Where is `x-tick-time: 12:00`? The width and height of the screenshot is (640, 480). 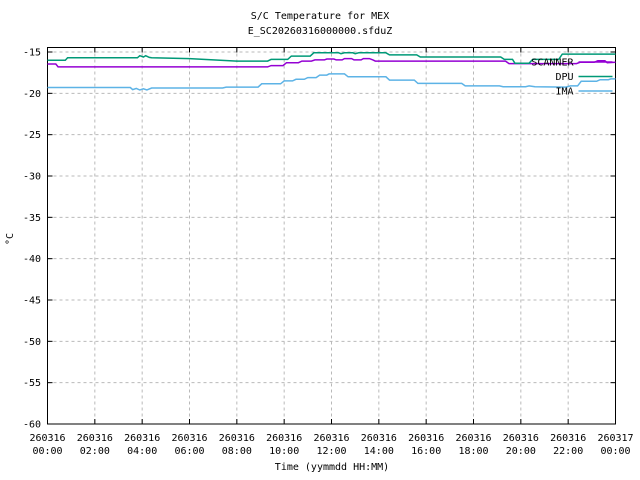 x-tick-time: 12:00 is located at coordinates (331, 451).